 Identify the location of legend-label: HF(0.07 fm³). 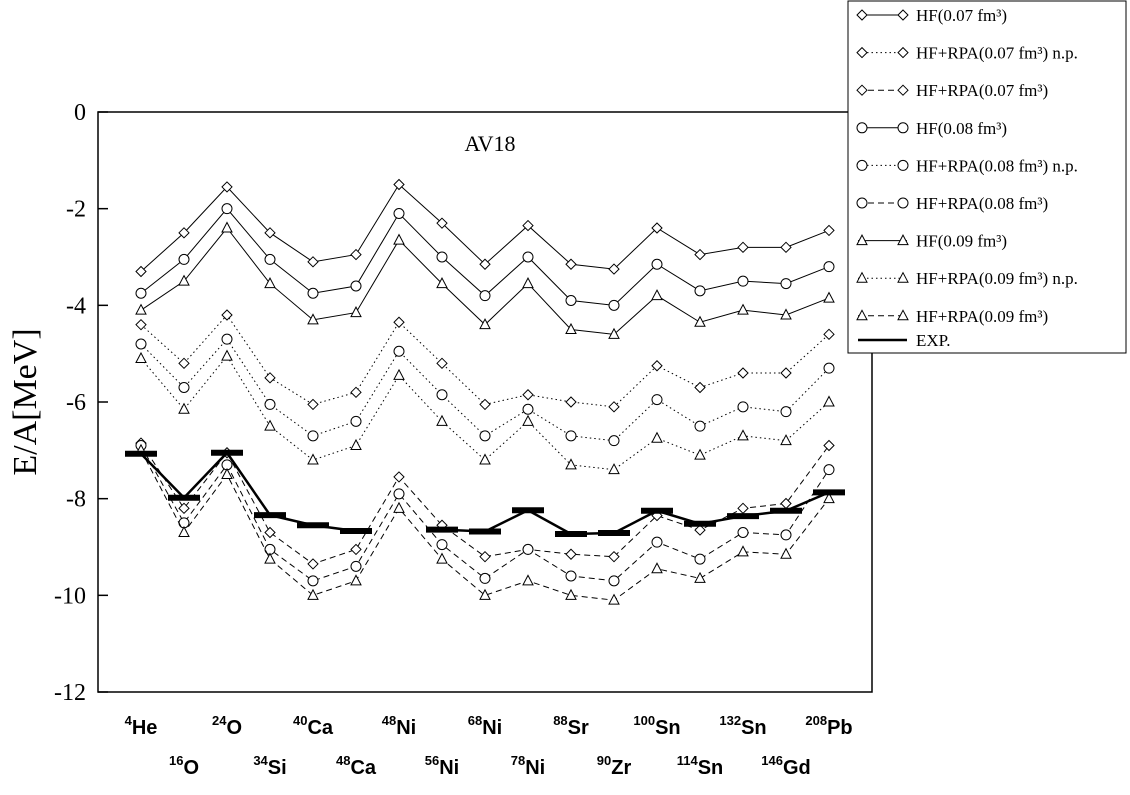
(961, 15).